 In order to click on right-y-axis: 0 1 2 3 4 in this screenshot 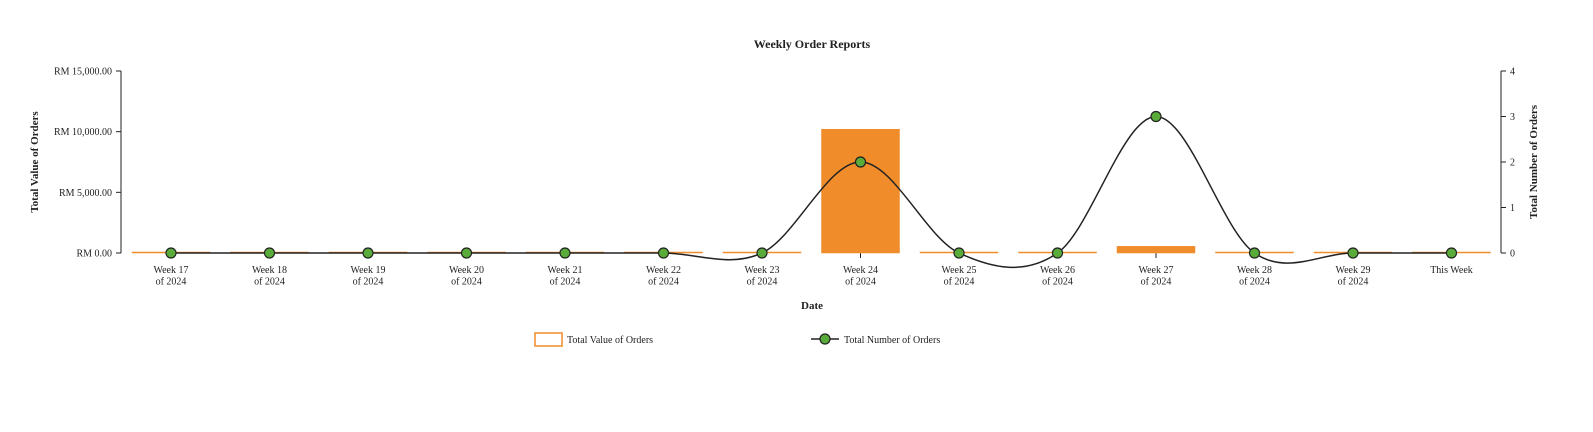, I will do `click(1507, 163)`.